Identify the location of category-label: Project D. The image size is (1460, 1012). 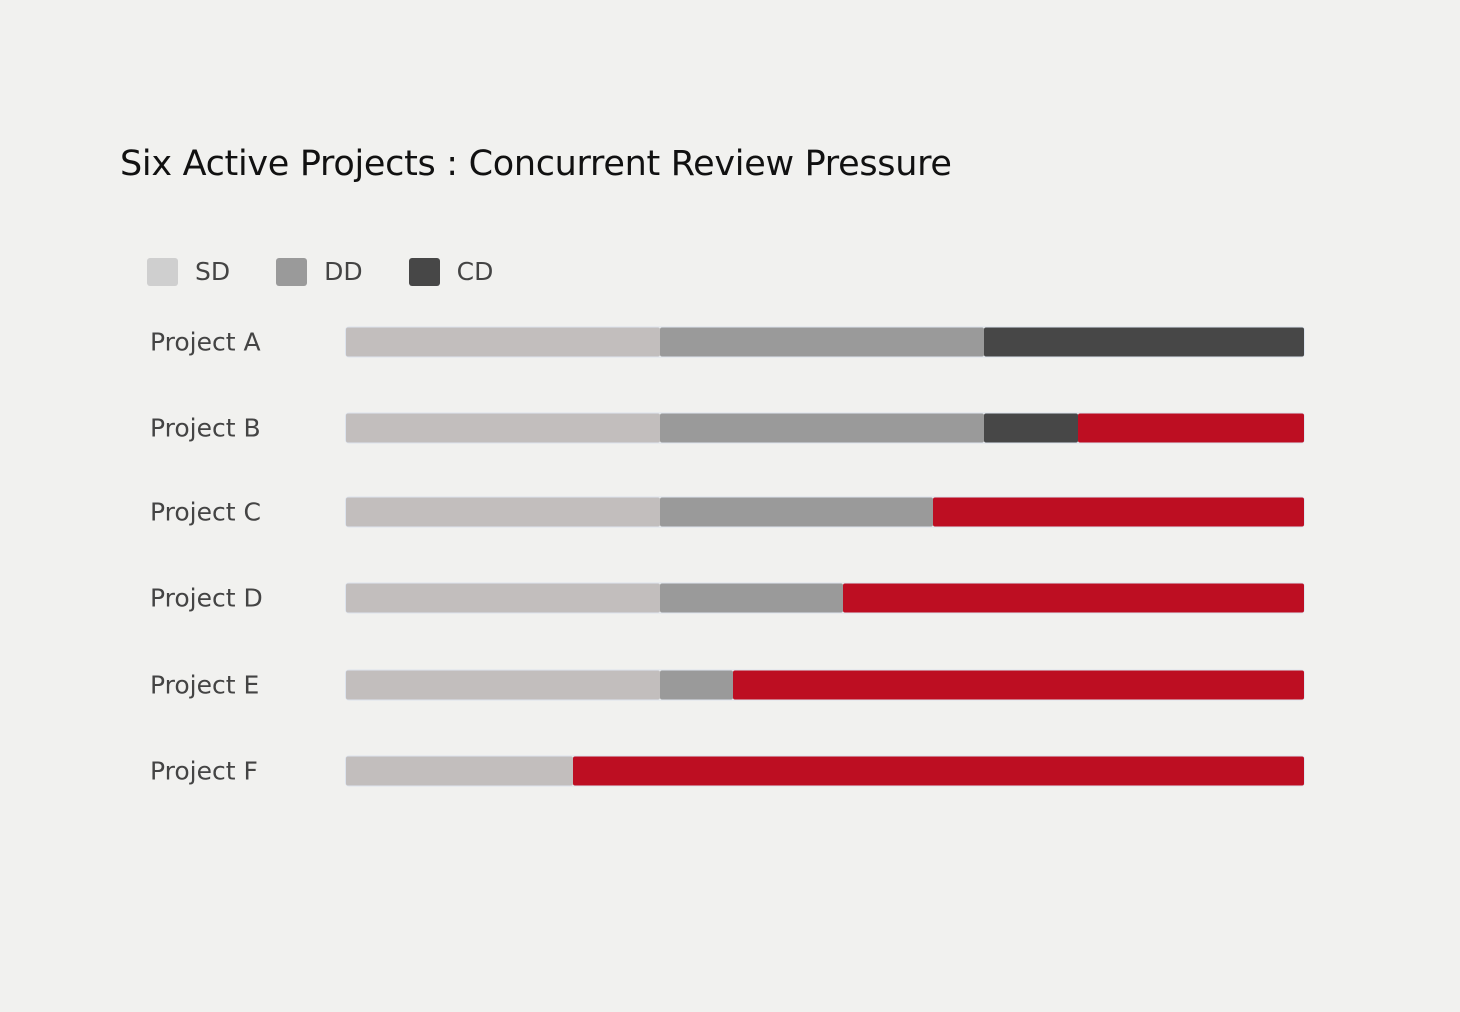
(206, 598).